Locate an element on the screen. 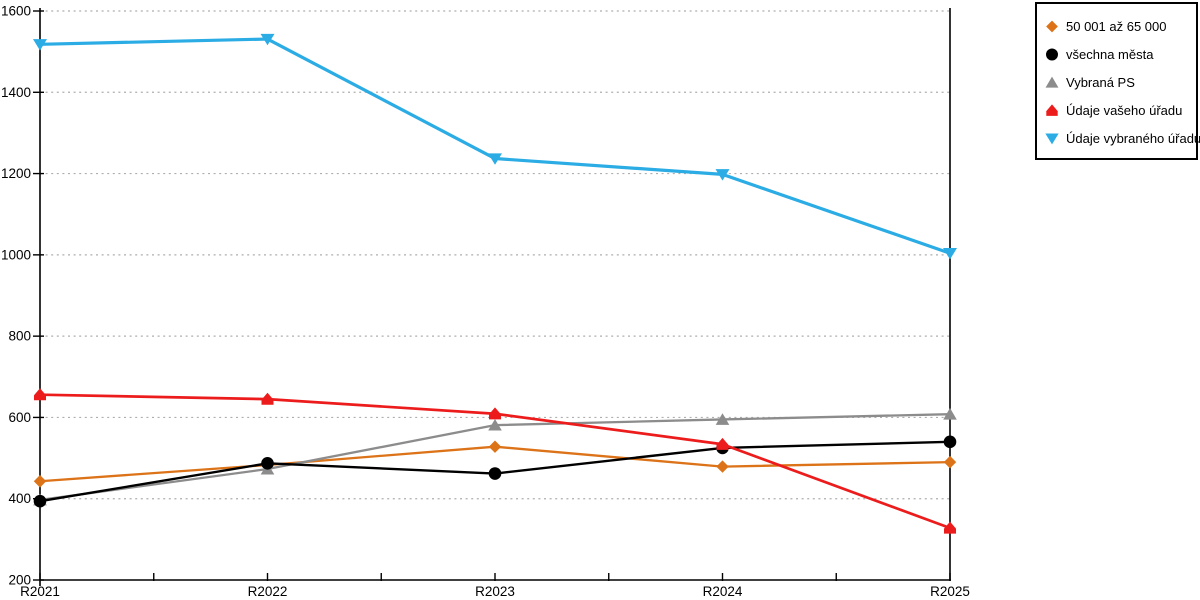 This screenshot has width=1200, height=600. legend-label: 50 001 až 65 000 is located at coordinates (1116, 26).